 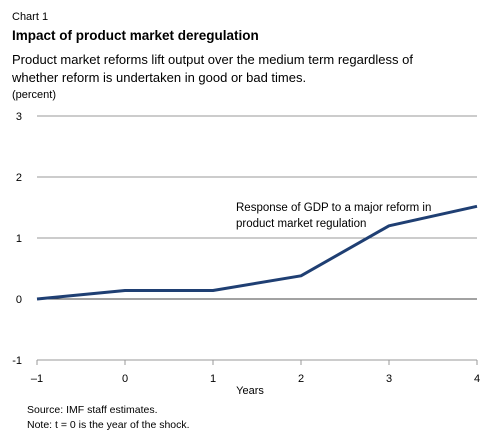 I want to click on y-tick-label: -1, so click(x=17, y=361).